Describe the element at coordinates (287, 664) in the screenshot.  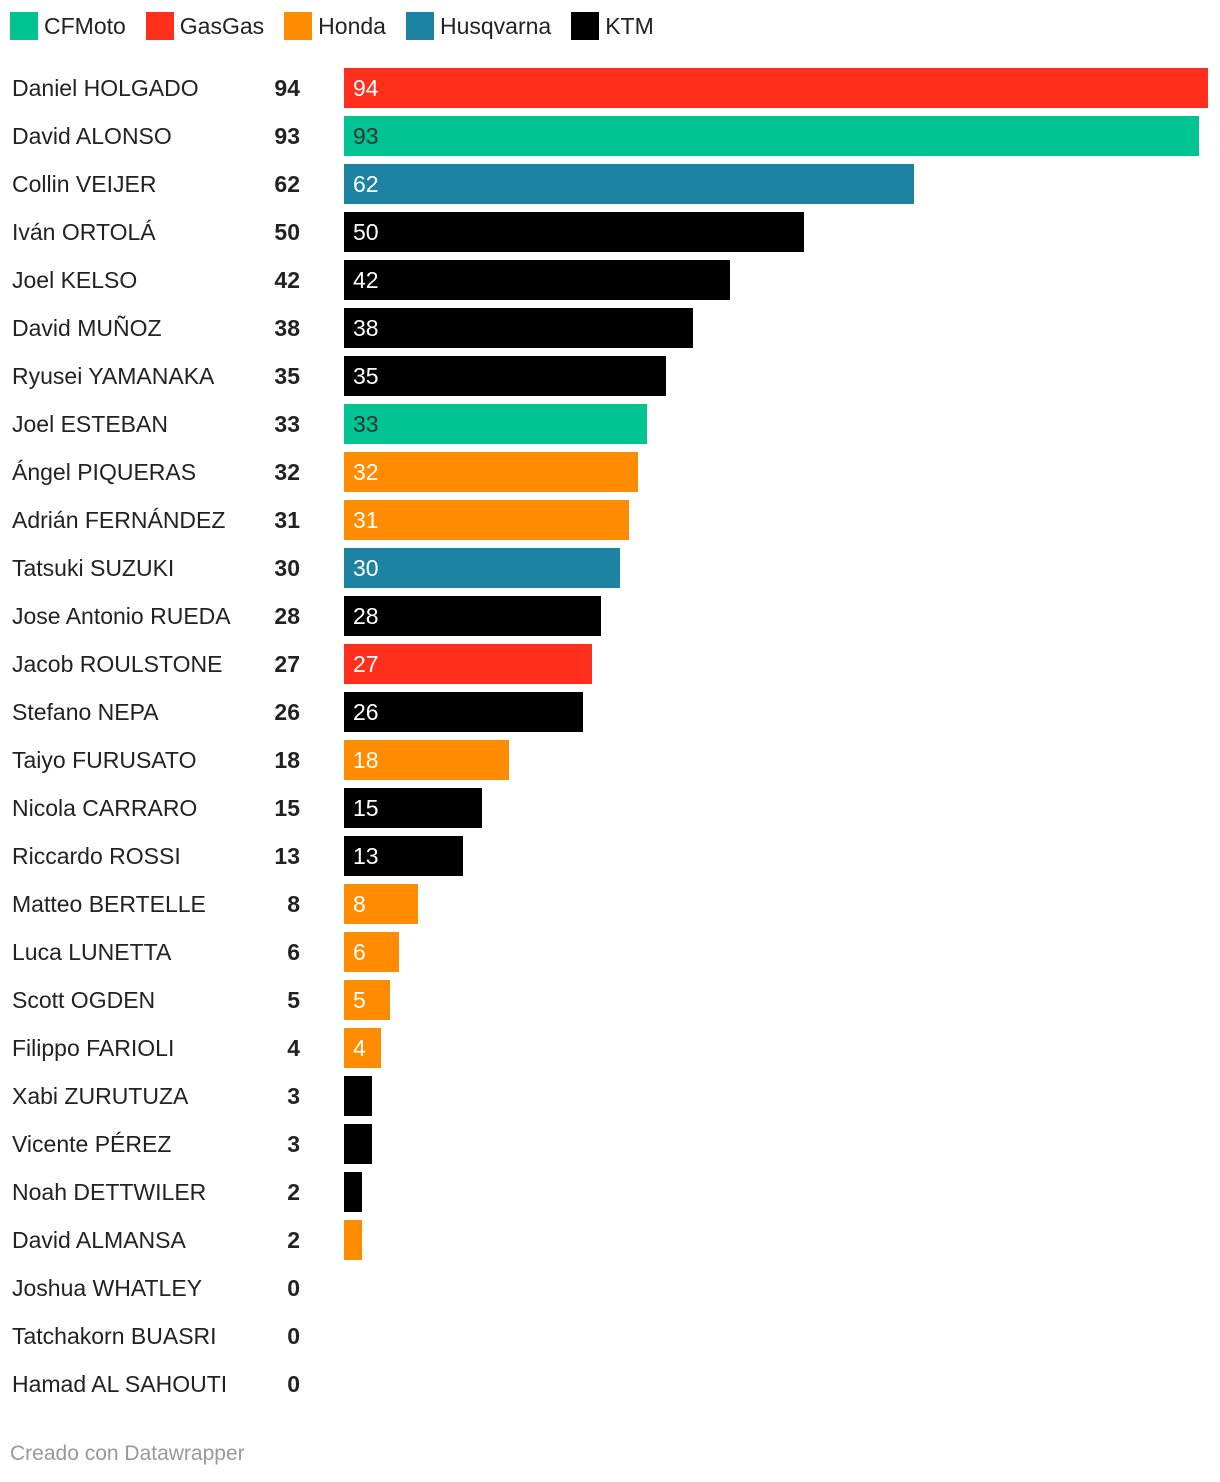
I see `value-label: 27` at that location.